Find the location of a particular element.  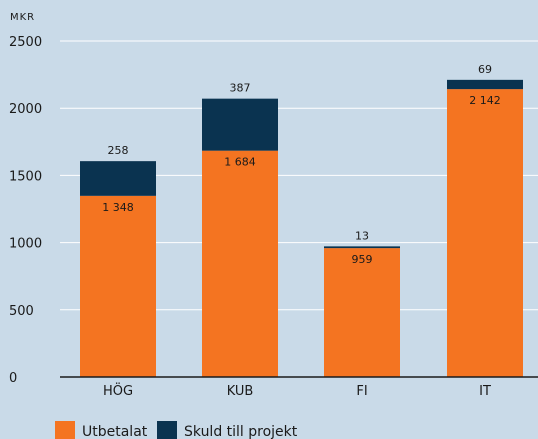

value-label: 1 348 is located at coordinates (118, 207).